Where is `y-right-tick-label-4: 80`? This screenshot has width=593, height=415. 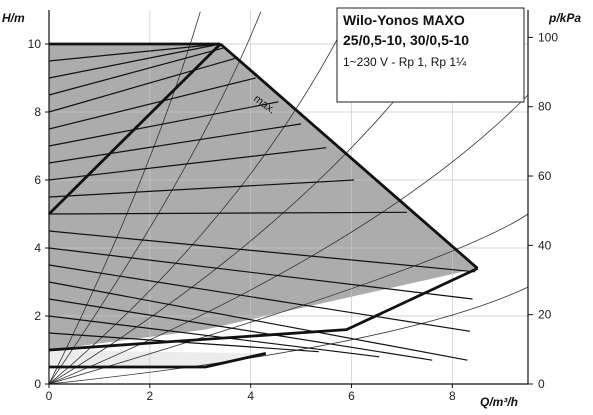 y-right-tick-label-4: 80 is located at coordinates (545, 107).